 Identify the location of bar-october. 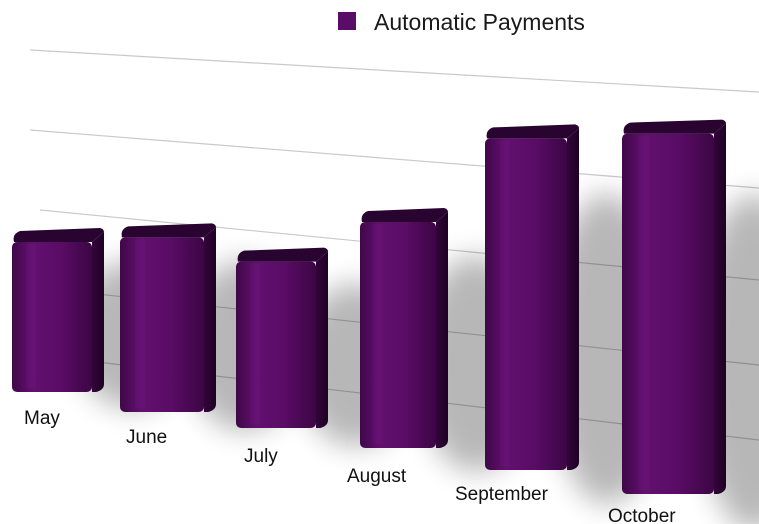
(674, 306).